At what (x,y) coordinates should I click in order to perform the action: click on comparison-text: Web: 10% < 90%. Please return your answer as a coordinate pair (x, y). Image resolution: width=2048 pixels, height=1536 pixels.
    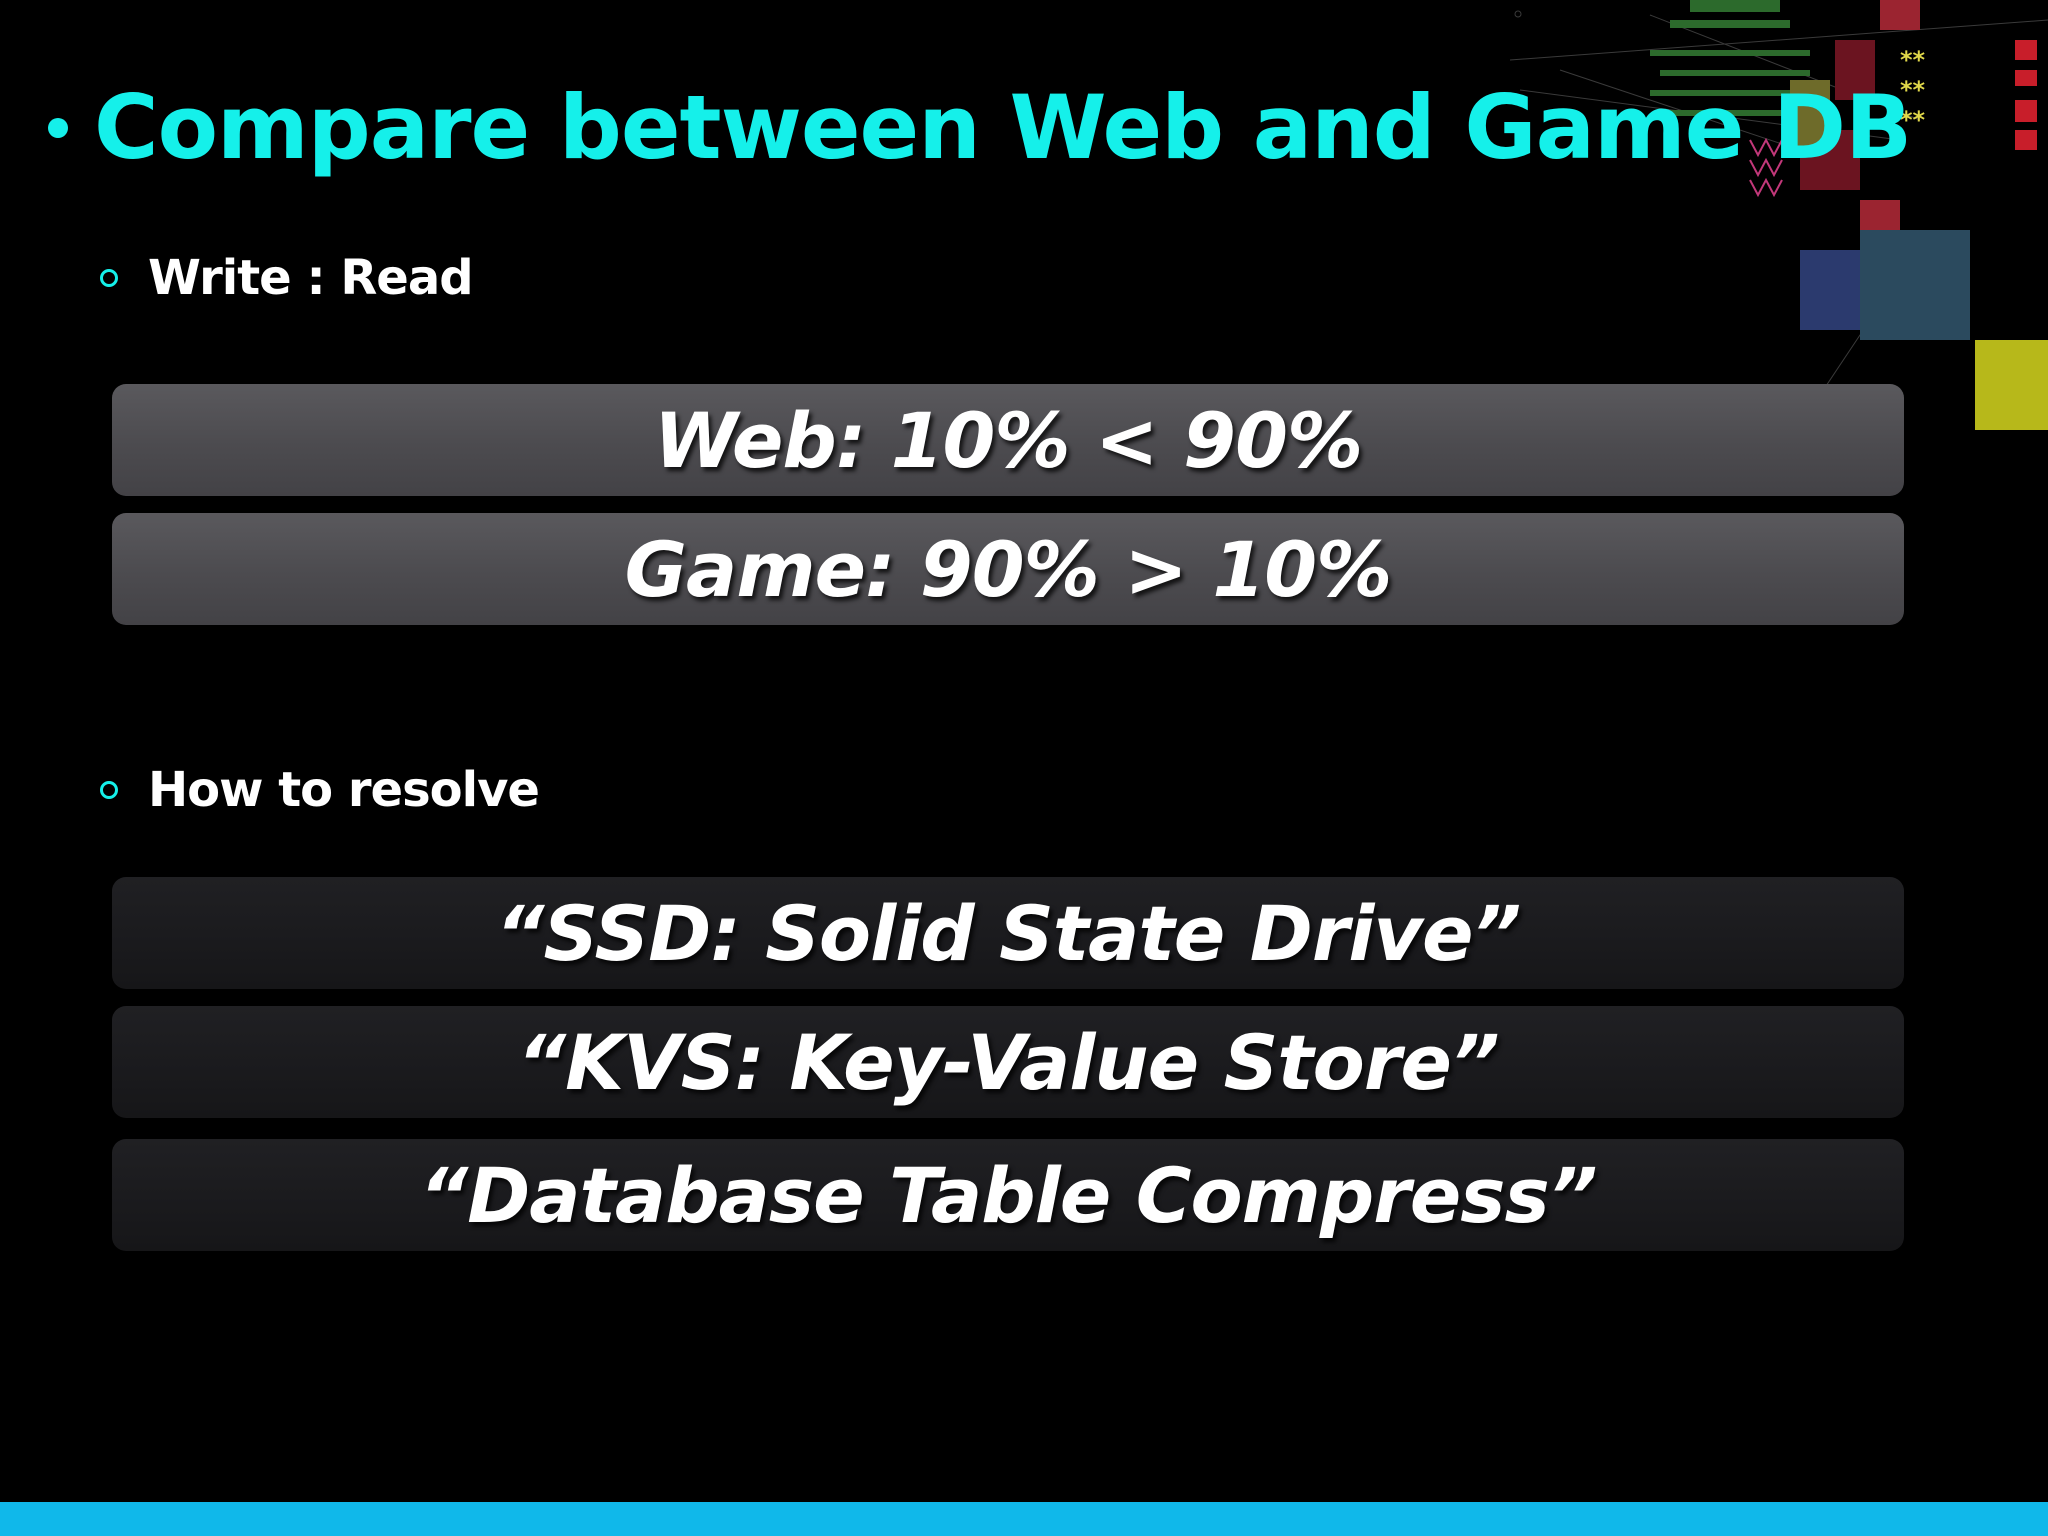
    Looking at the image, I should click on (1008, 440).